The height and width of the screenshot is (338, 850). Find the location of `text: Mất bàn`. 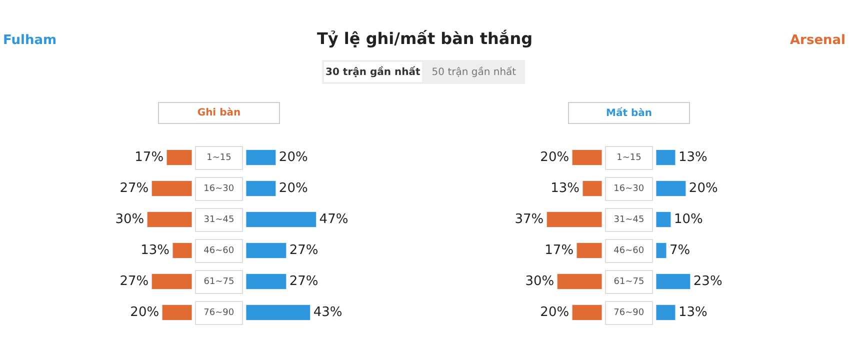

text: Mất bàn is located at coordinates (629, 113).